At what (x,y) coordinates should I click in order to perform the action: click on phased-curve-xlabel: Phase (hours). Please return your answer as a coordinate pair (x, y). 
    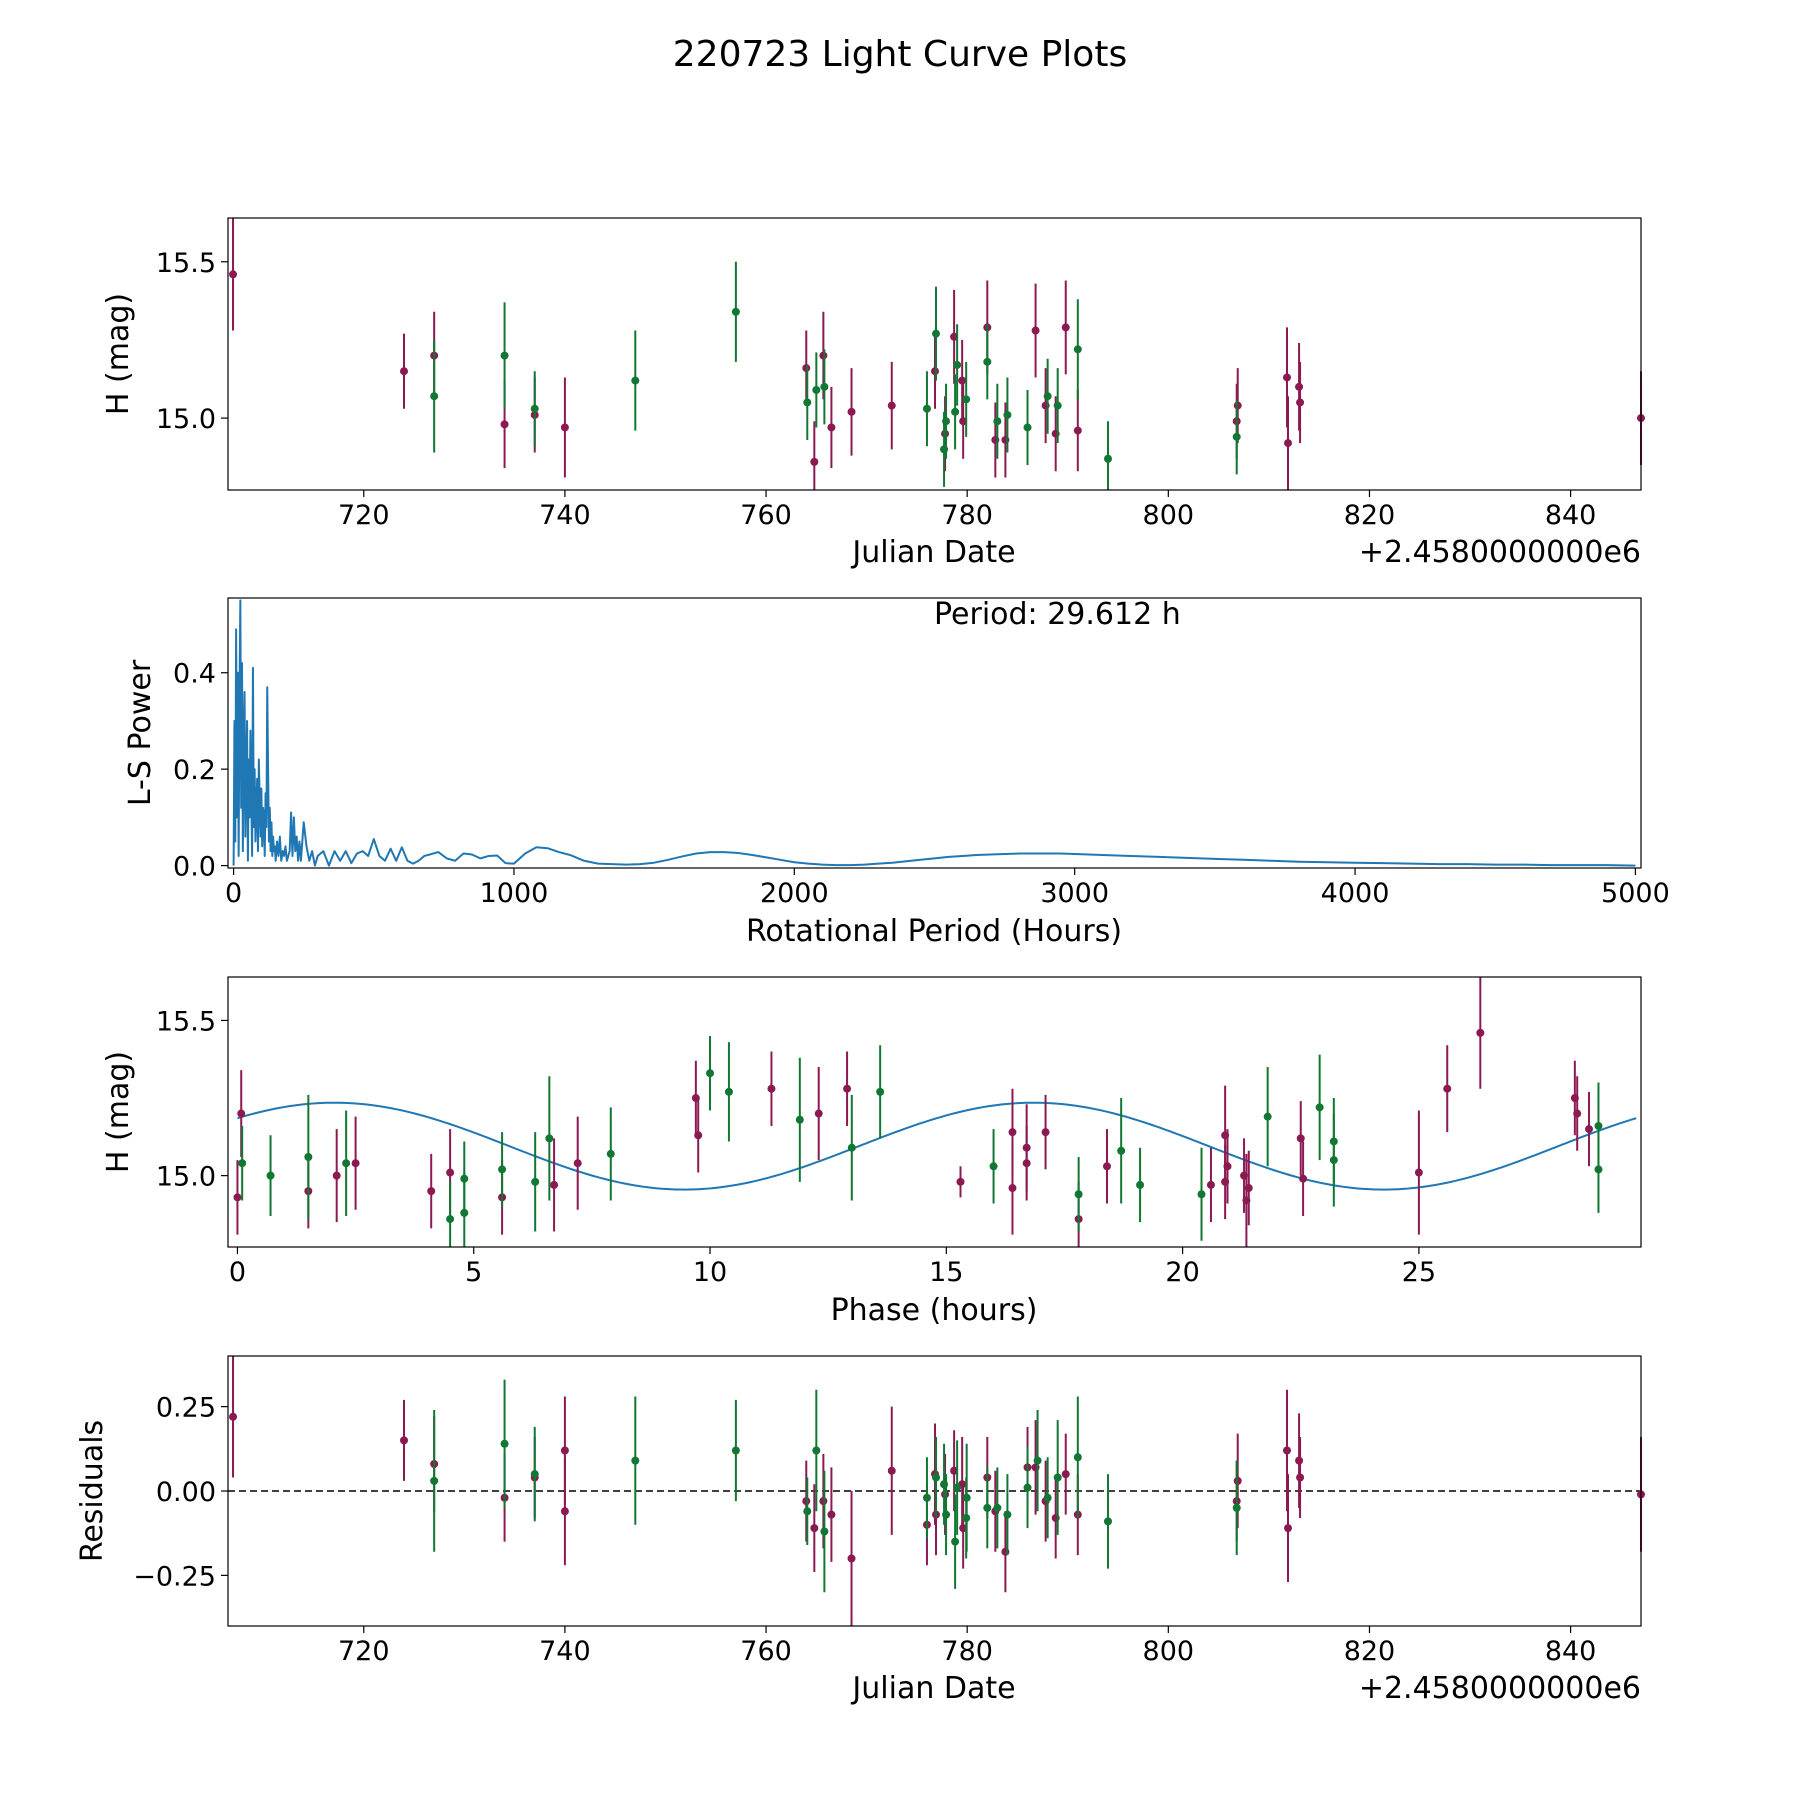
    Looking at the image, I should click on (934, 1310).